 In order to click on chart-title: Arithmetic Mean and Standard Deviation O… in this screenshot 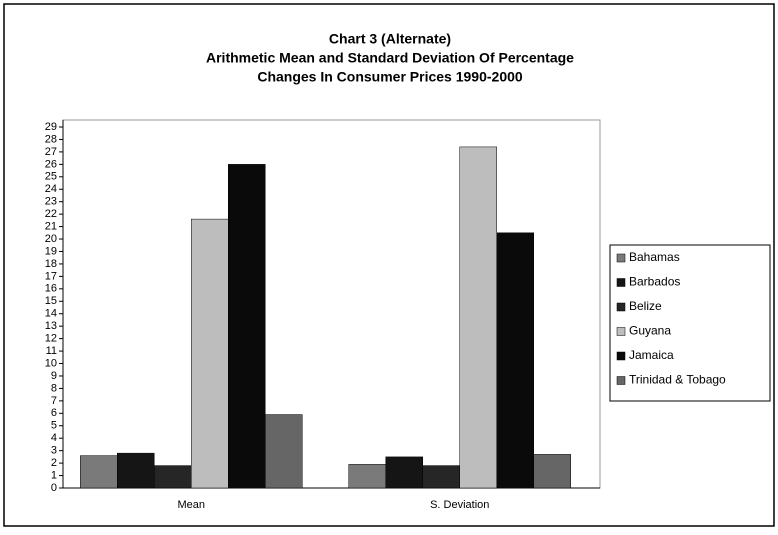, I will do `click(390, 58)`.